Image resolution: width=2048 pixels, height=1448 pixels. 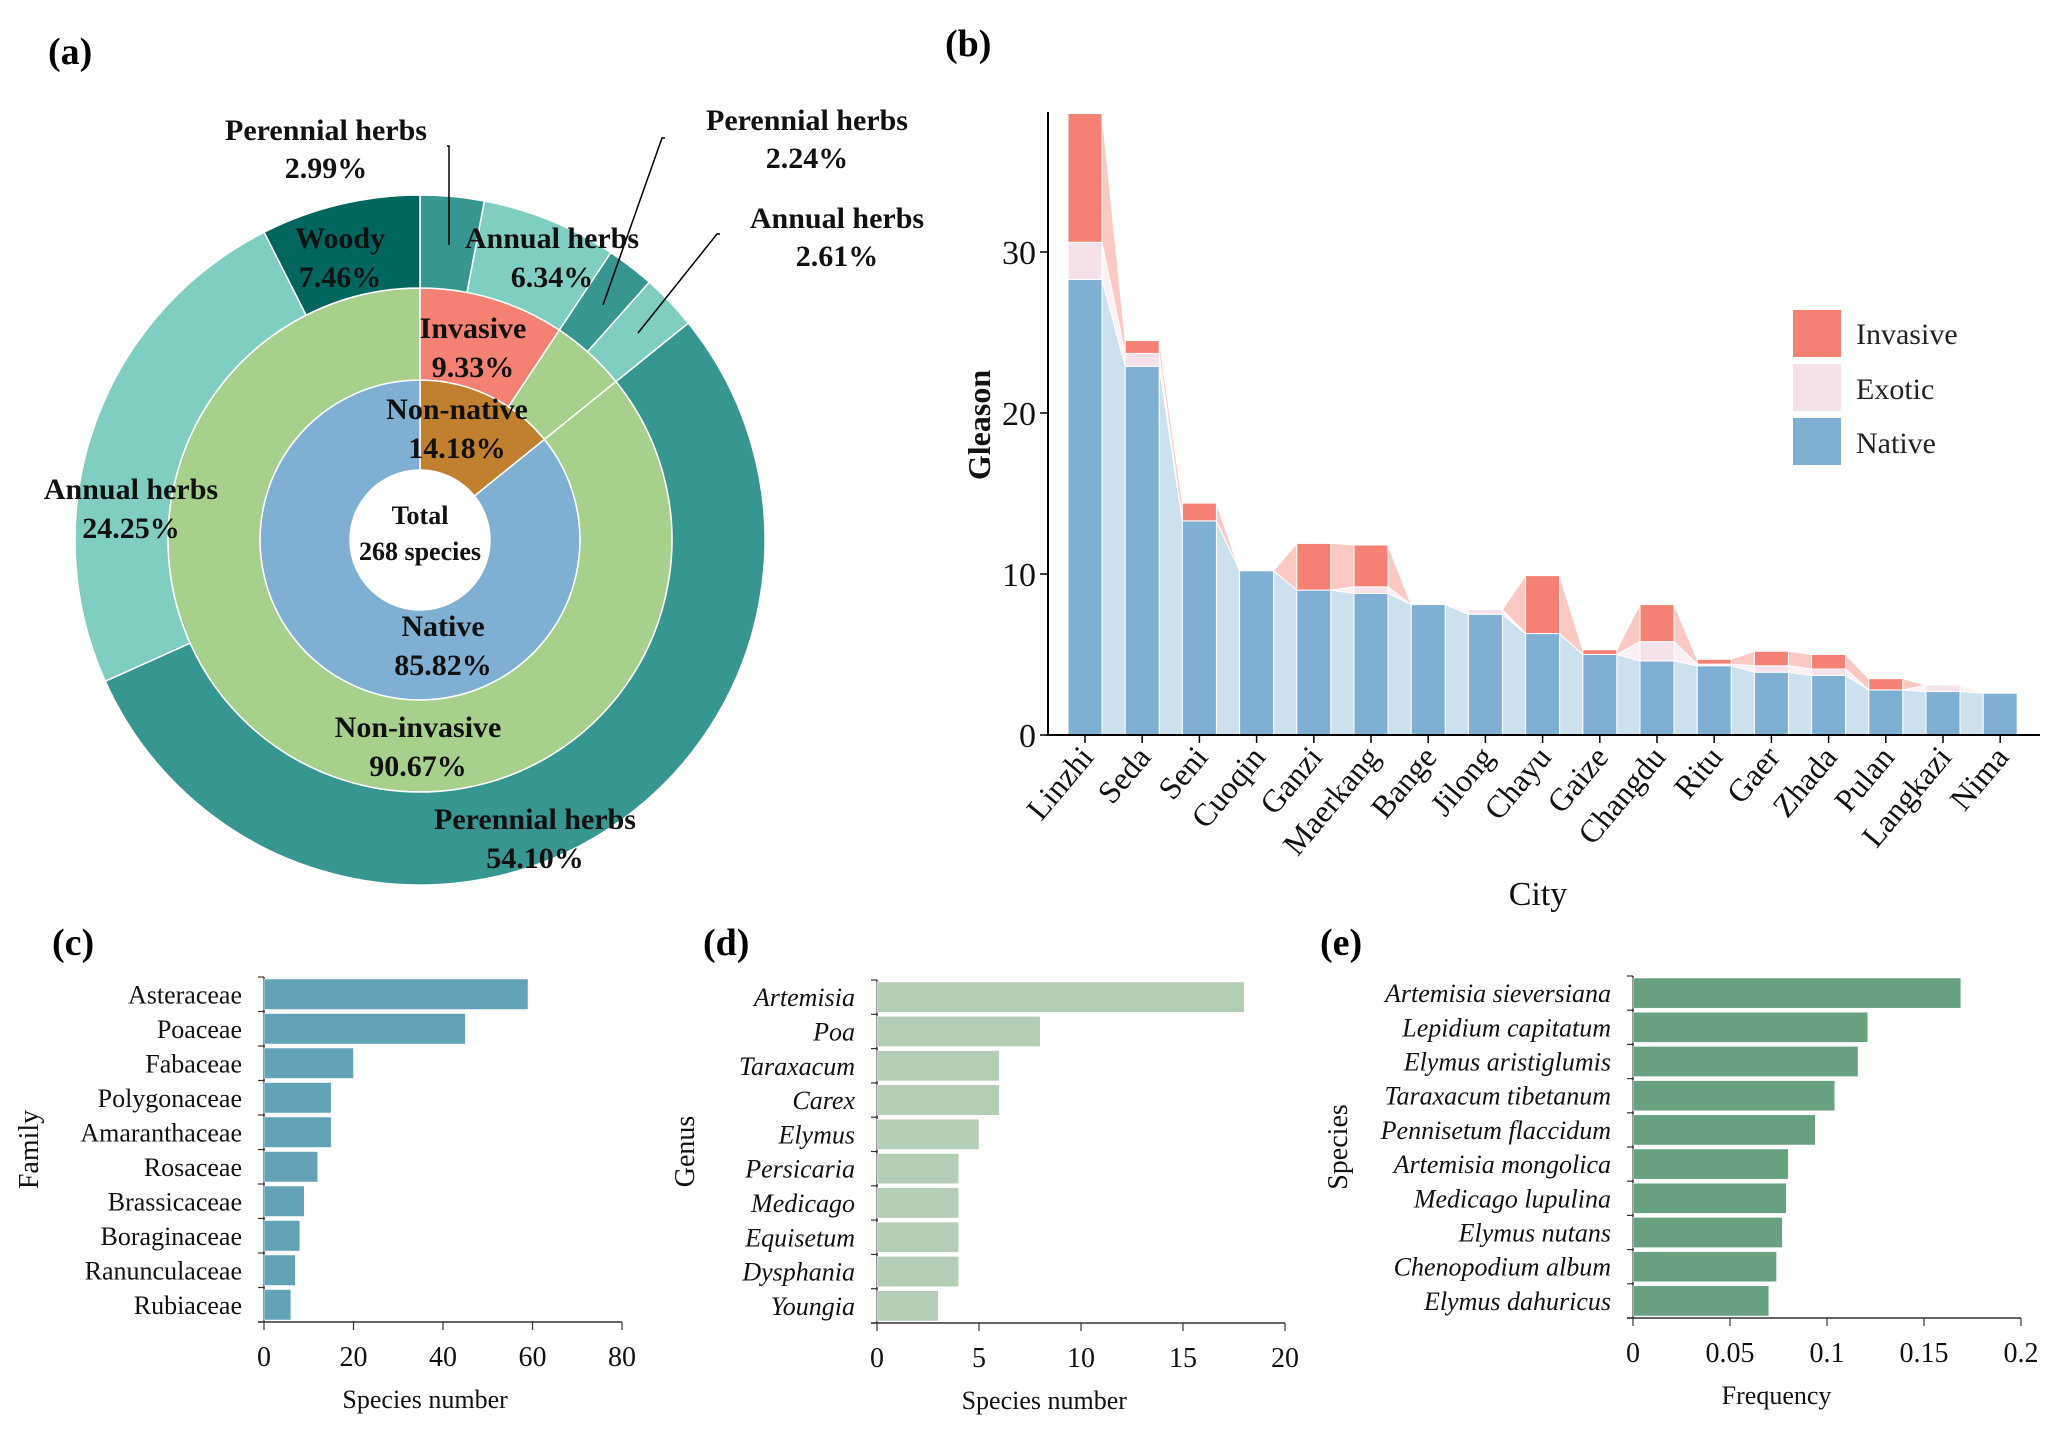 I want to click on flow-native-ganzi-to-maerkang, so click(x=1342, y=662).